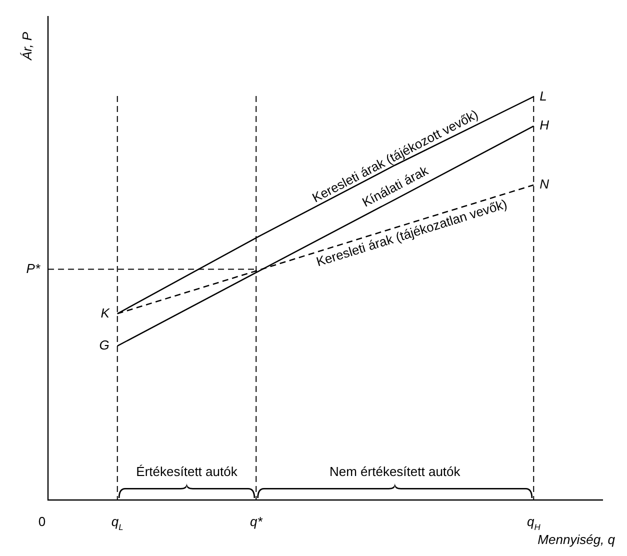 Image resolution: width=627 pixels, height=556 pixels. I want to click on annotation: Értékesített autók, so click(187, 471).